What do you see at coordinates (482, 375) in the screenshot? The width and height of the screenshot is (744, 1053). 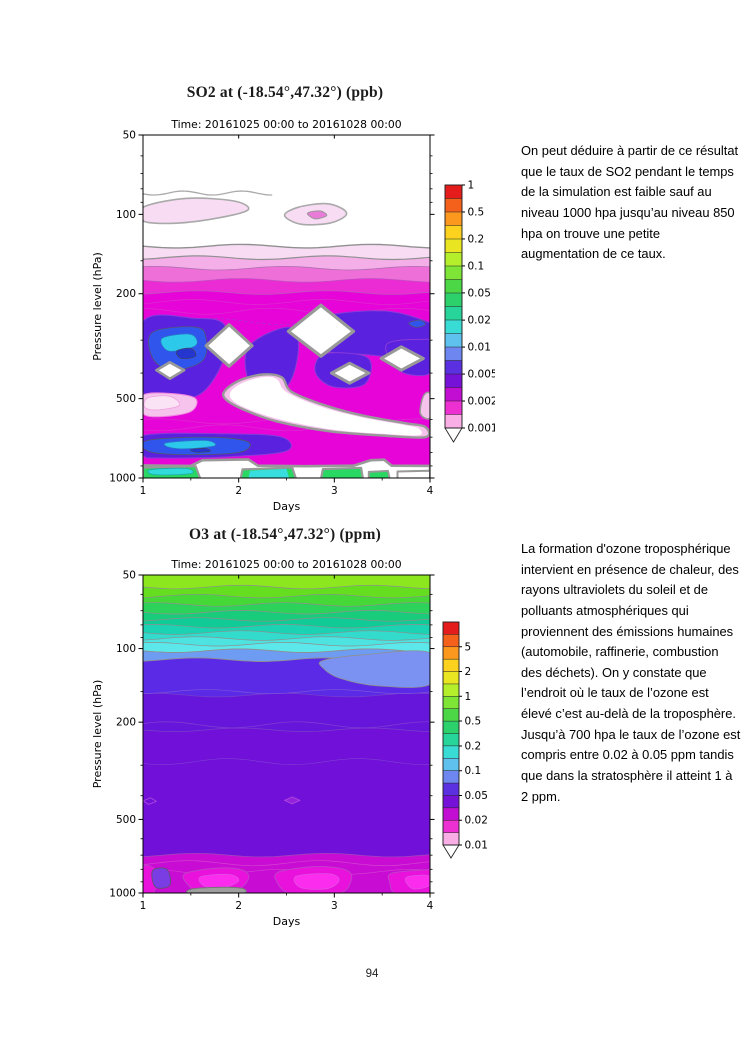 I see `svg-text: 0.005` at bounding box center [482, 375].